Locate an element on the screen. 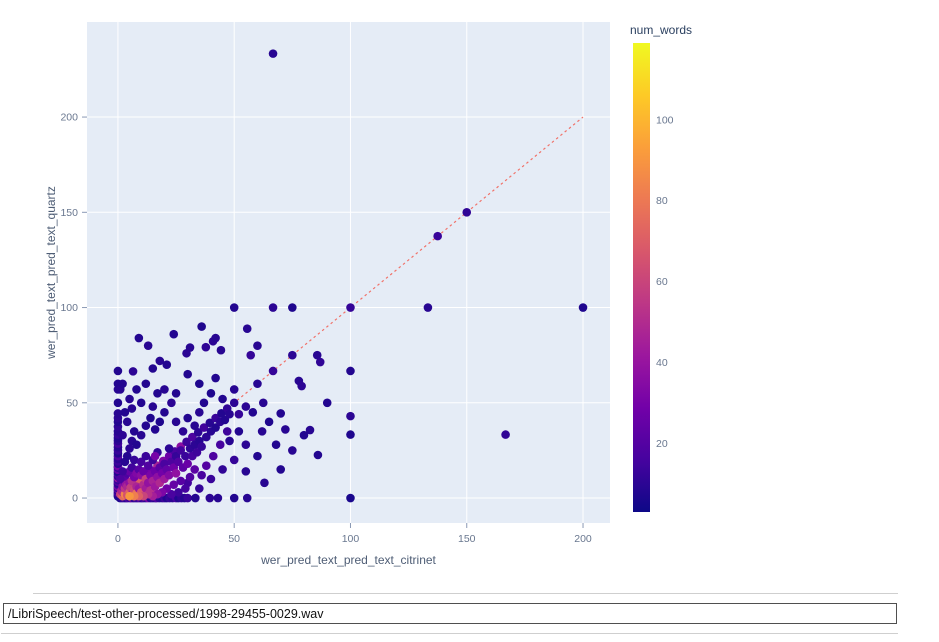 The height and width of the screenshot is (642, 939). audio-filepath-input is located at coordinates (450, 613).